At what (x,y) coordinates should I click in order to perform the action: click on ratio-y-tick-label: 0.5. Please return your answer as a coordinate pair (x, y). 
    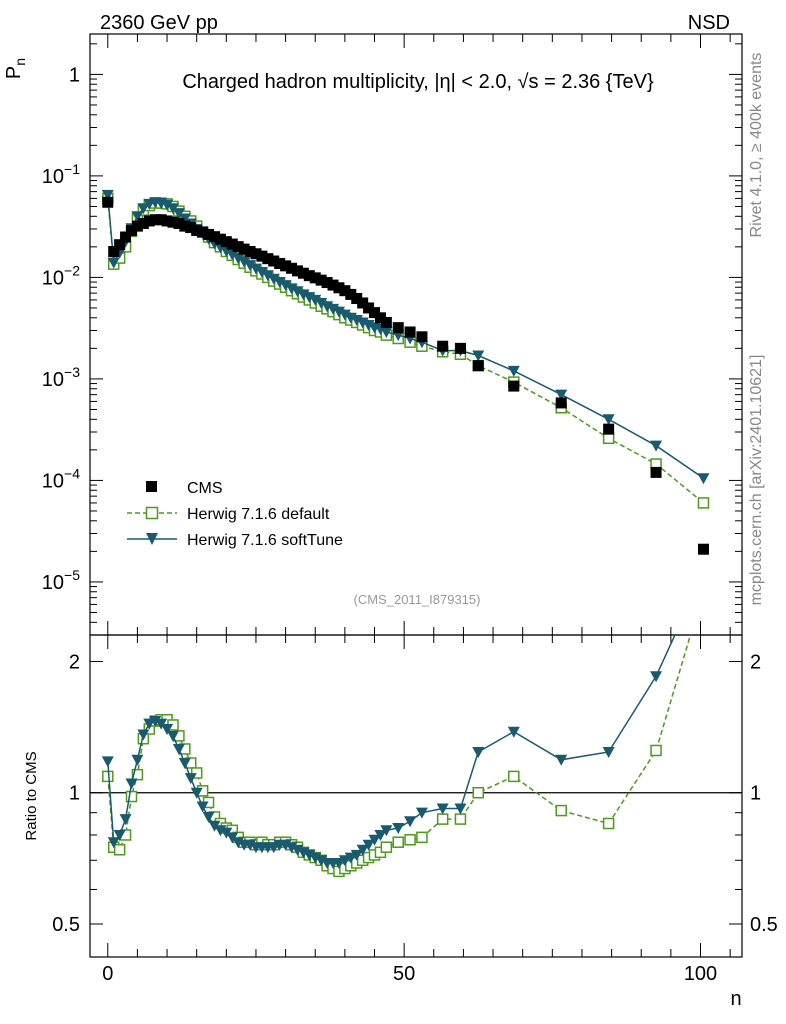
    Looking at the image, I should click on (66, 925).